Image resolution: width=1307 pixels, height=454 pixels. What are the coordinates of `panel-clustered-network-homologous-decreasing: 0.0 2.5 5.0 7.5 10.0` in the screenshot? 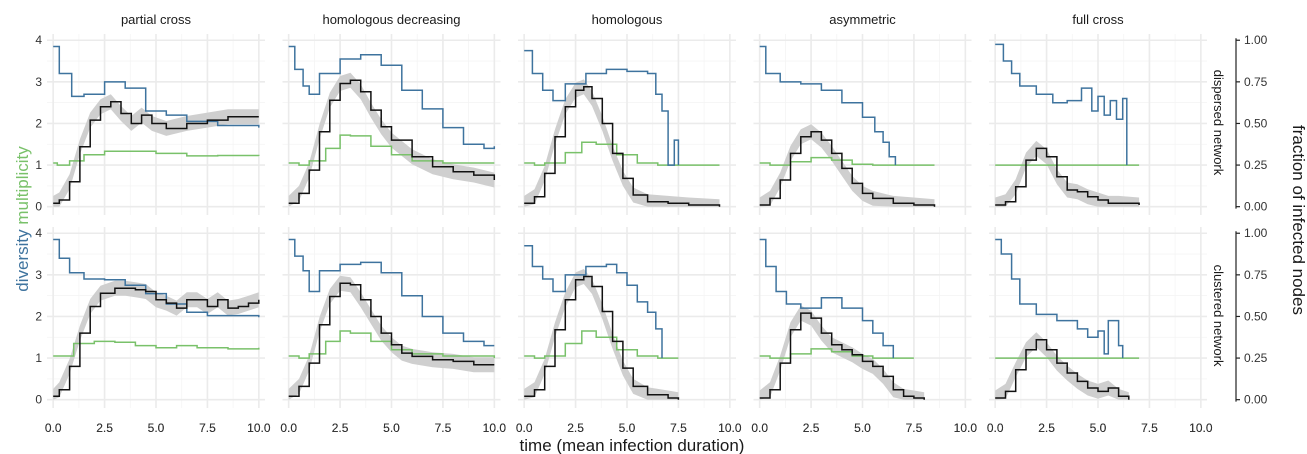 It's located at (393, 331).